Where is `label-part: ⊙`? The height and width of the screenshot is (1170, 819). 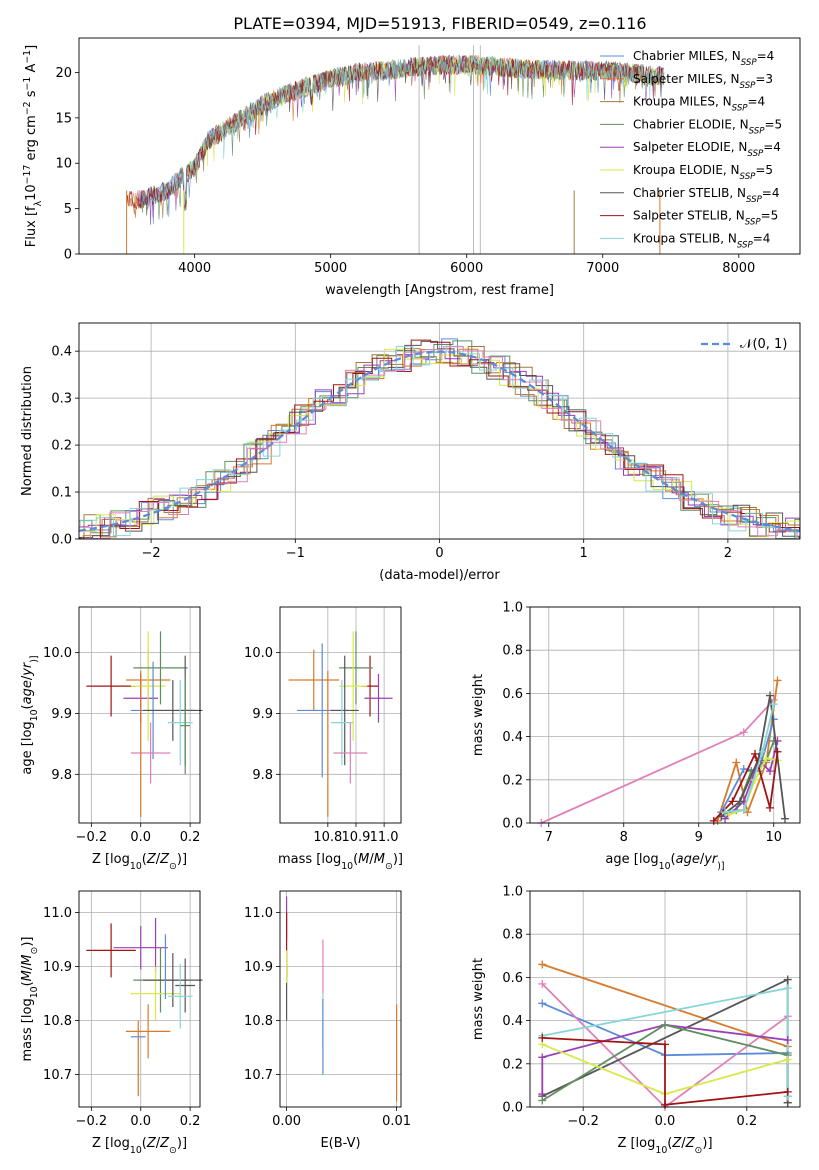
label-part: ⊙ is located at coordinates (173, 1150).